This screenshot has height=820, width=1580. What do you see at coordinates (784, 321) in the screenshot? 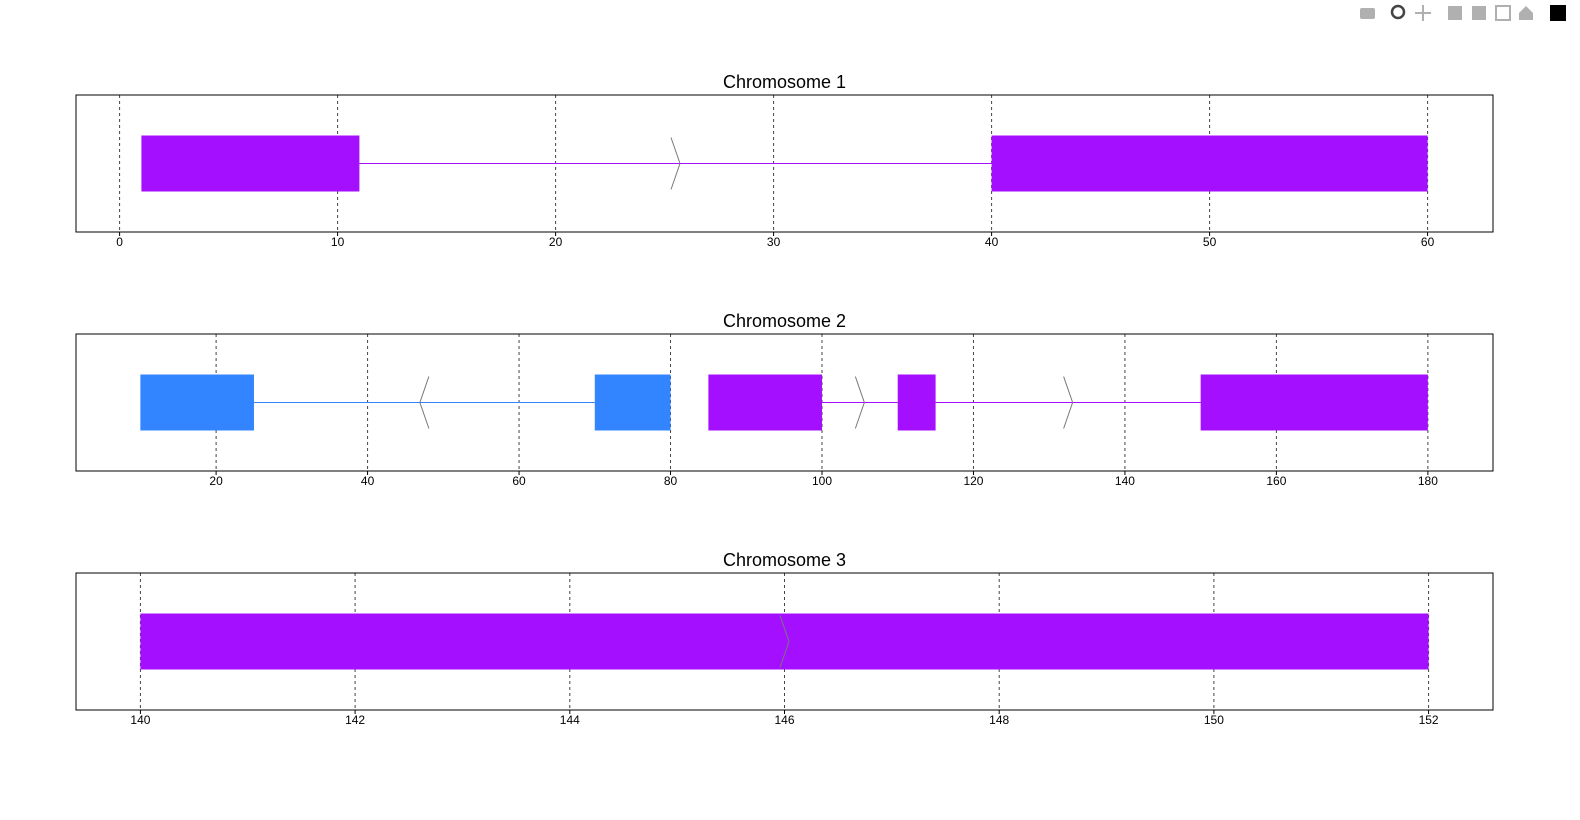
I see `chart-title: Chromosome 2` at bounding box center [784, 321].